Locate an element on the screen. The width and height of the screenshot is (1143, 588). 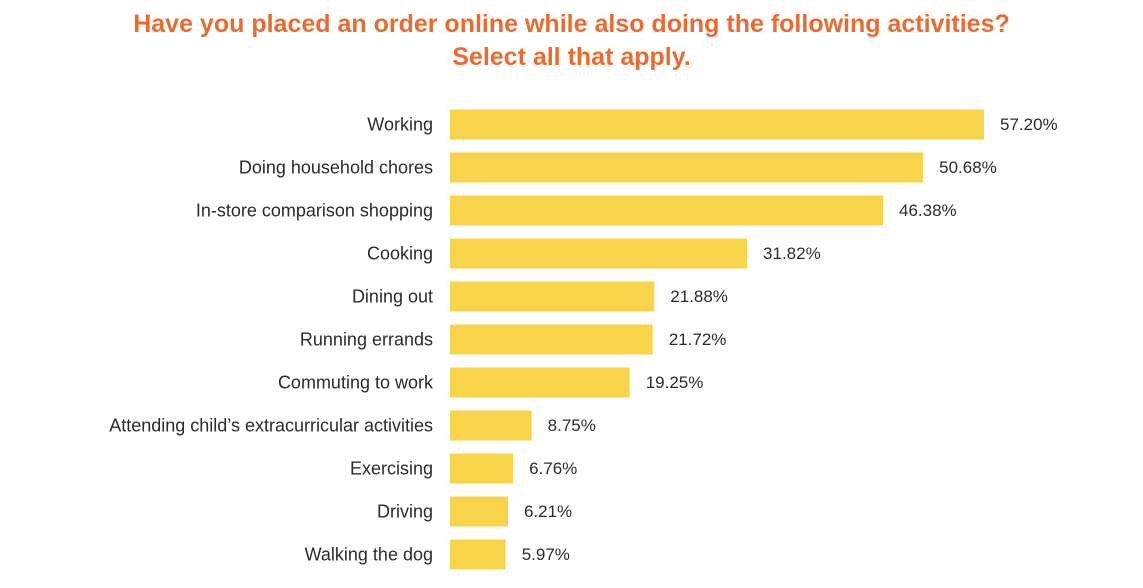
data-label: 8.75% is located at coordinates (572, 425).